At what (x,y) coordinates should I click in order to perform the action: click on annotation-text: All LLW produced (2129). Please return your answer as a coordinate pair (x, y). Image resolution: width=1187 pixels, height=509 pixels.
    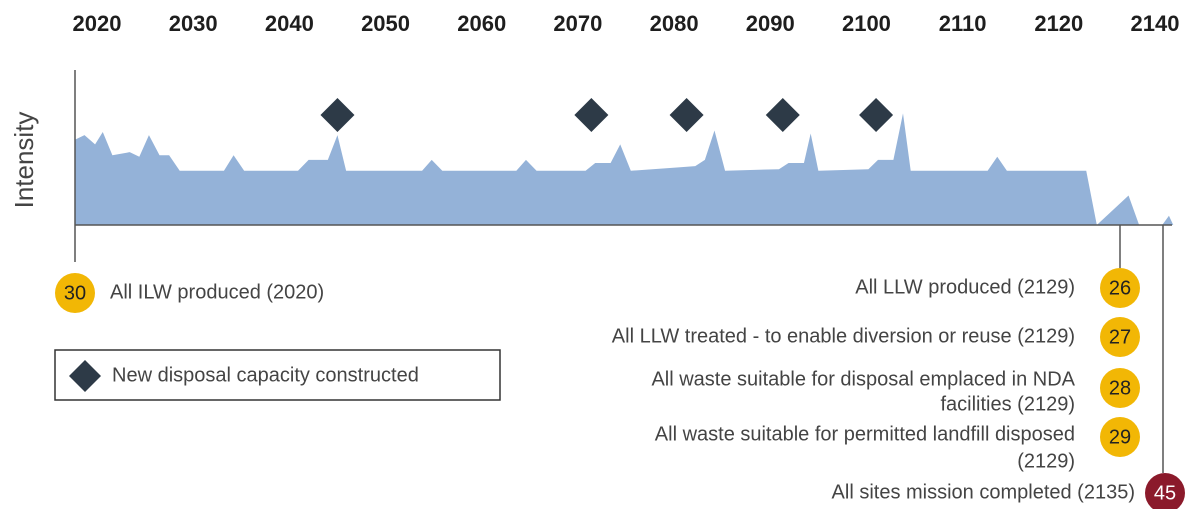
    Looking at the image, I should click on (965, 287).